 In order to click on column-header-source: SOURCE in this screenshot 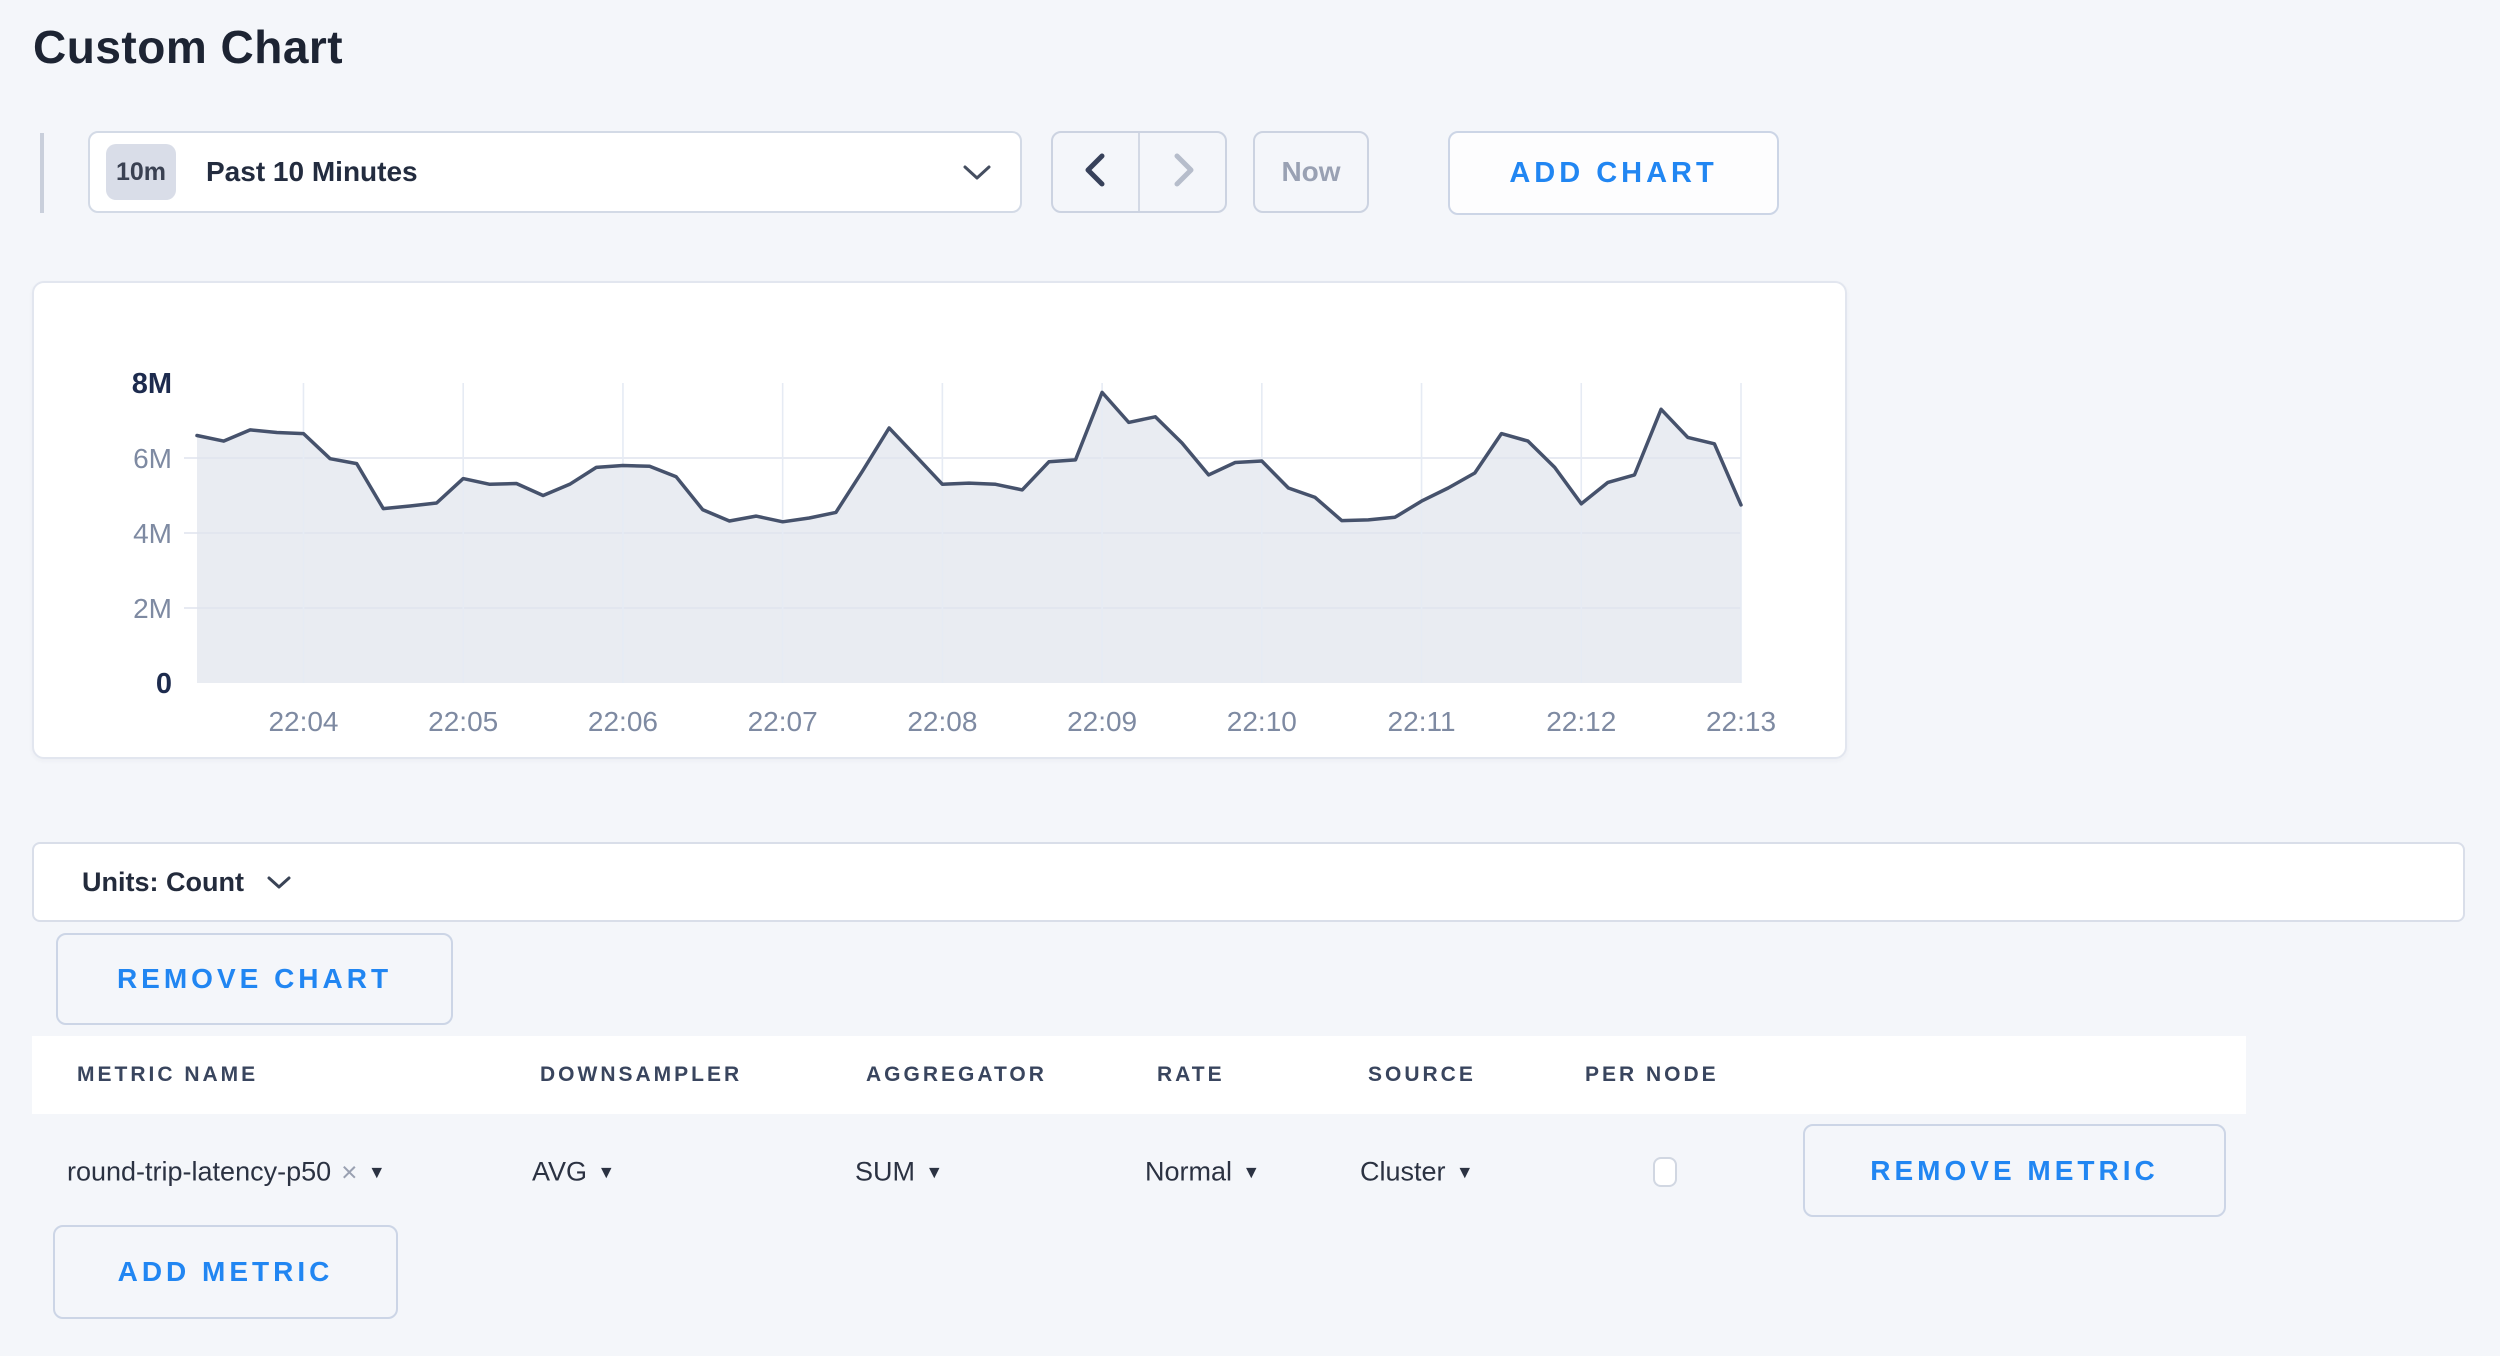, I will do `click(1422, 1074)`.